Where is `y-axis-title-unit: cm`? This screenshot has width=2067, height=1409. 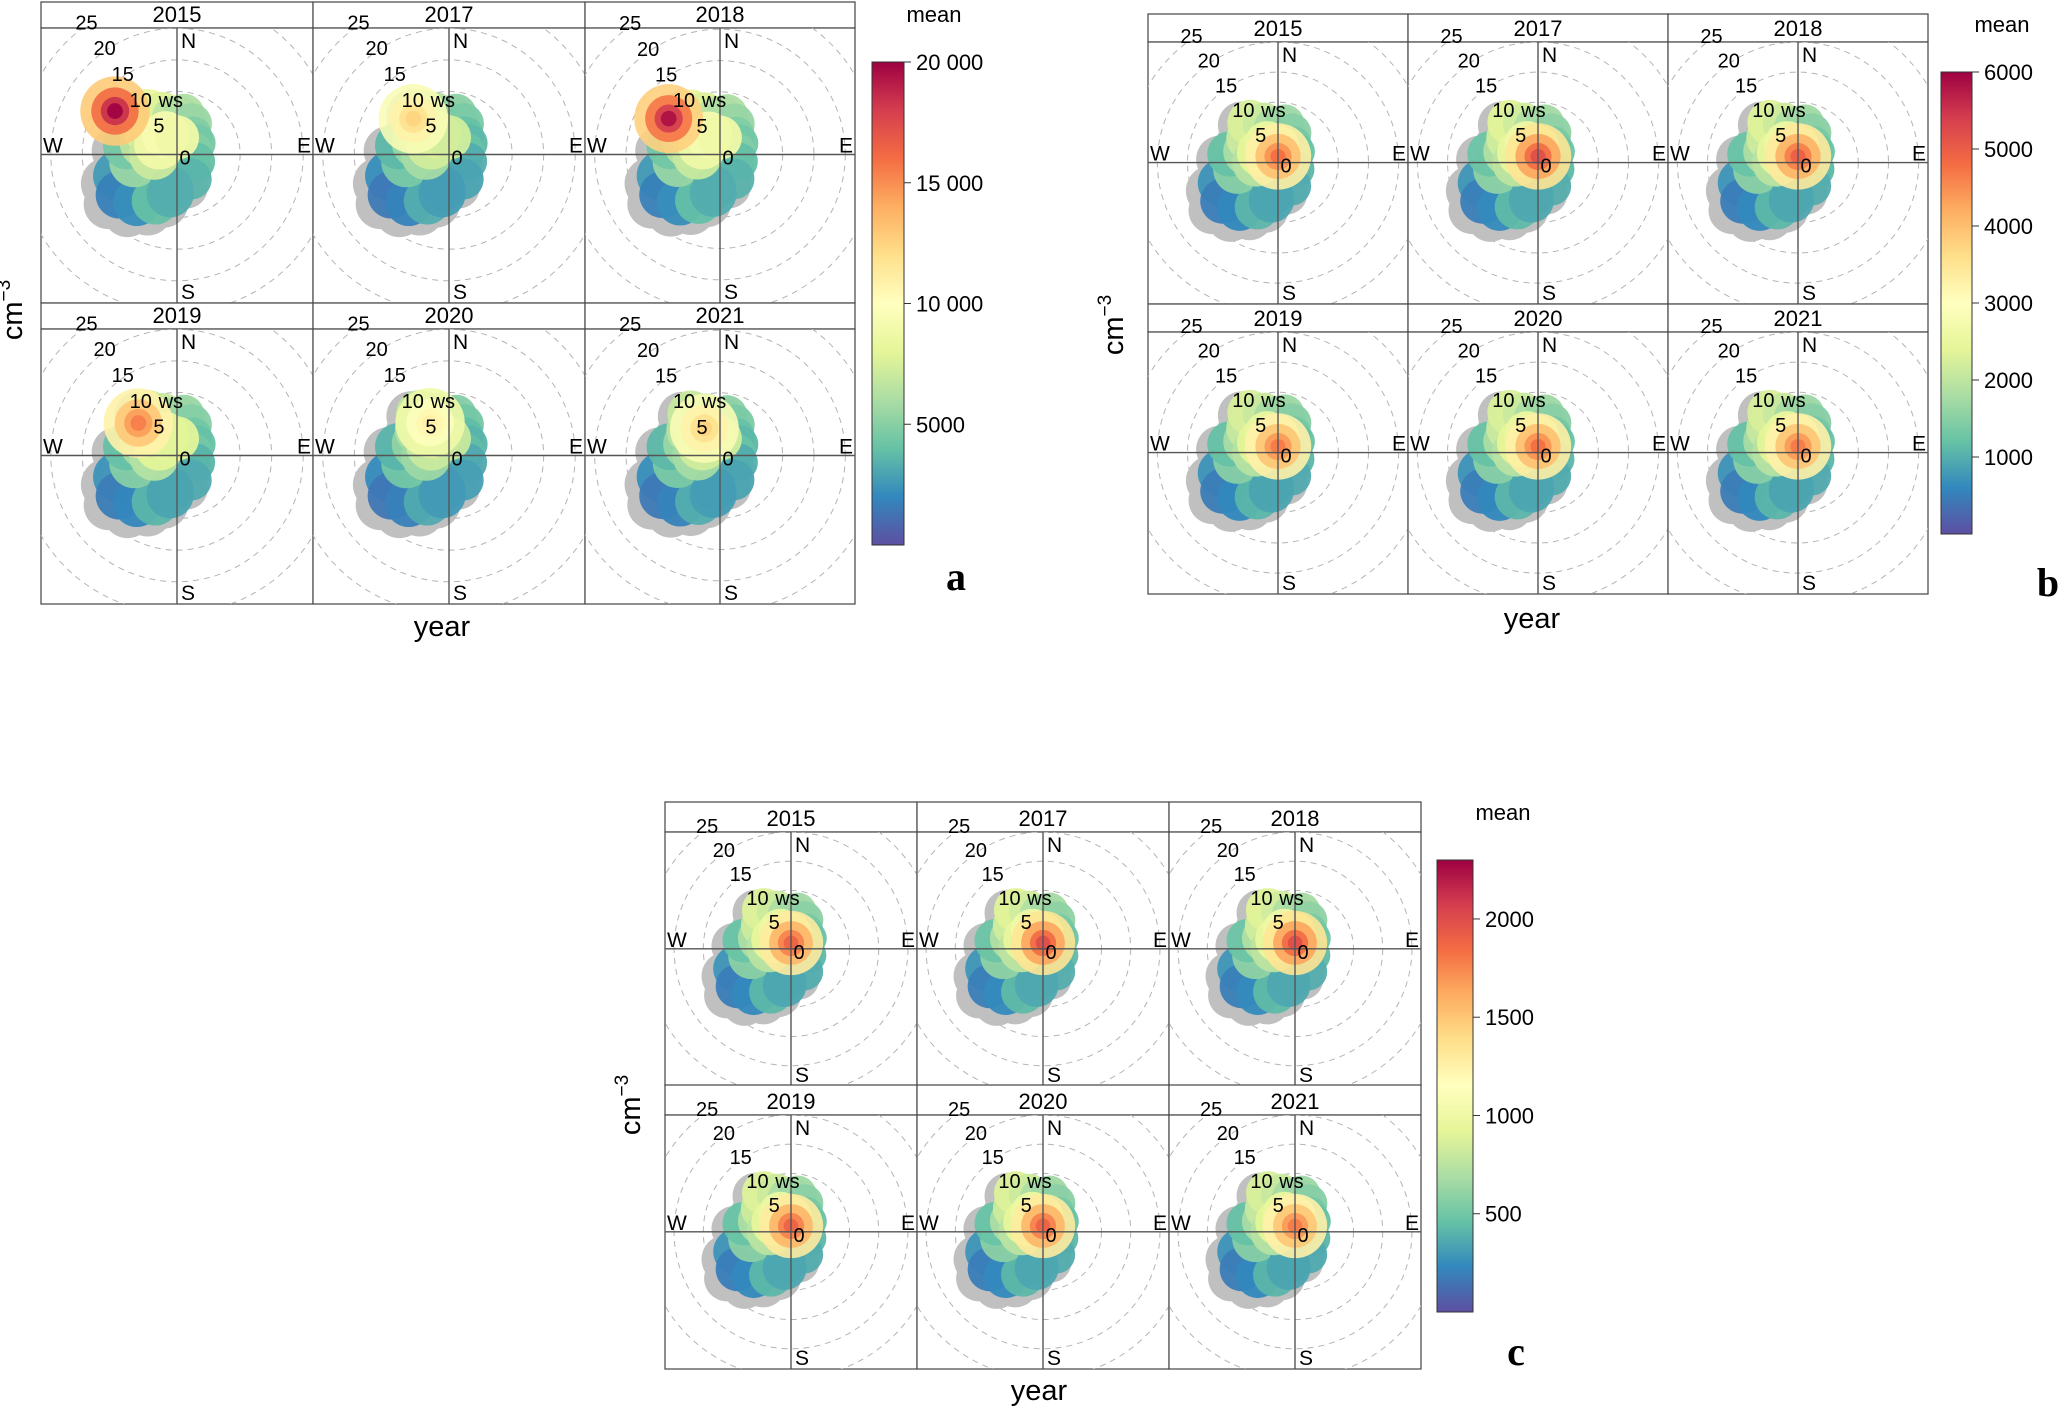 y-axis-title-unit: cm is located at coordinates (631, 1116).